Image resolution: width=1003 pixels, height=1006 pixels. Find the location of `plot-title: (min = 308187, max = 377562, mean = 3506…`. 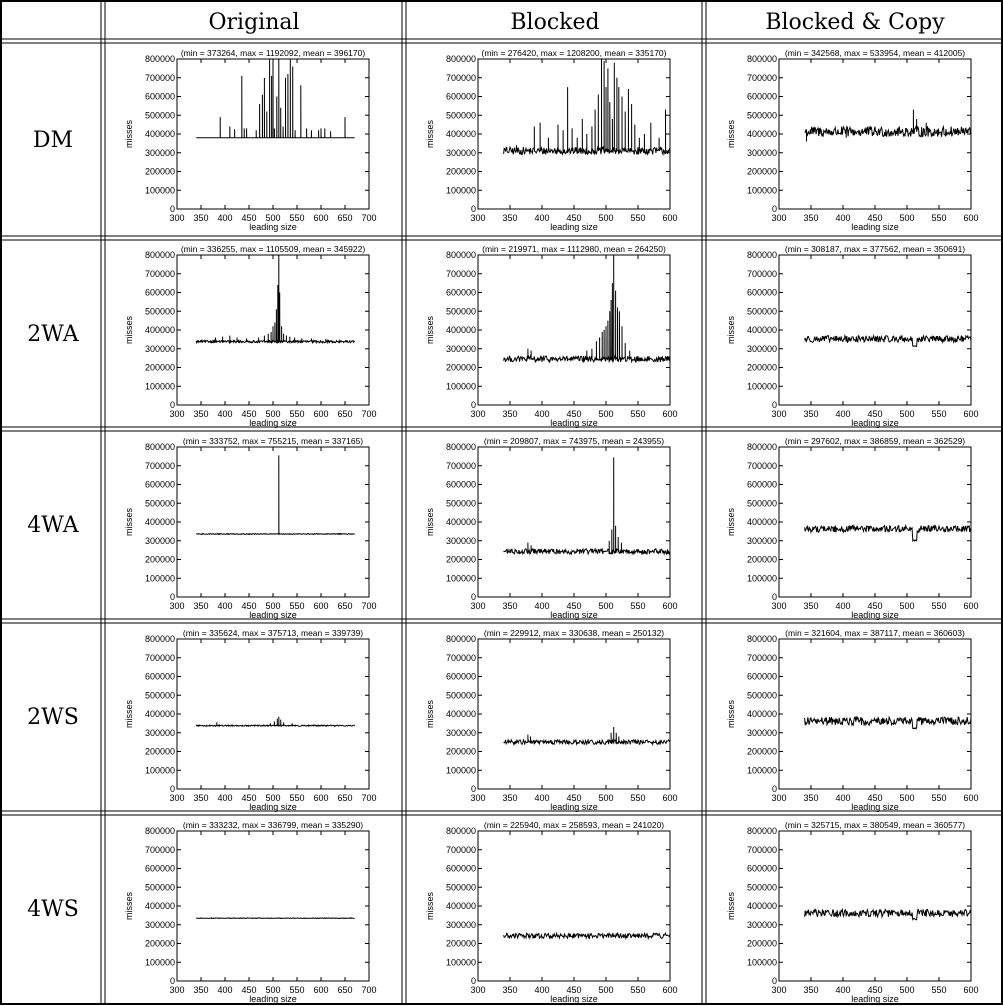

plot-title: (min = 308187, max = 377562, mean = 3506… is located at coordinates (875, 249).